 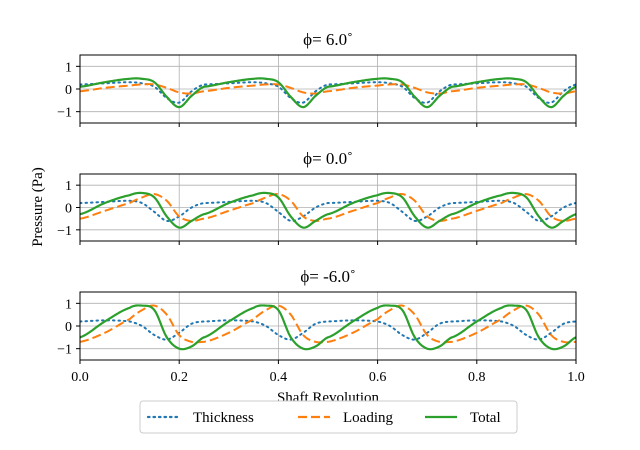 I want to click on legend-label-thickness: Thickness, so click(x=223, y=418).